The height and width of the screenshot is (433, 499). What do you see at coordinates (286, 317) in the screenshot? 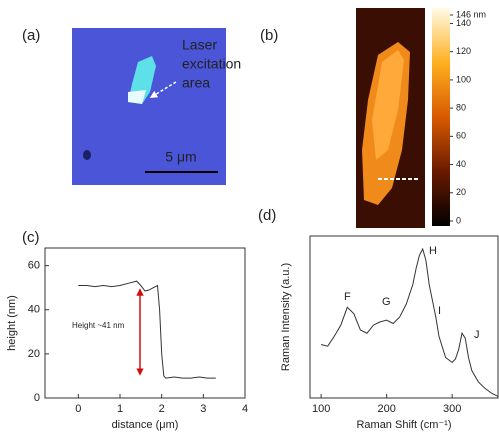
I see `y-axis-label: Raman Intensity (a.u.)` at bounding box center [286, 317].